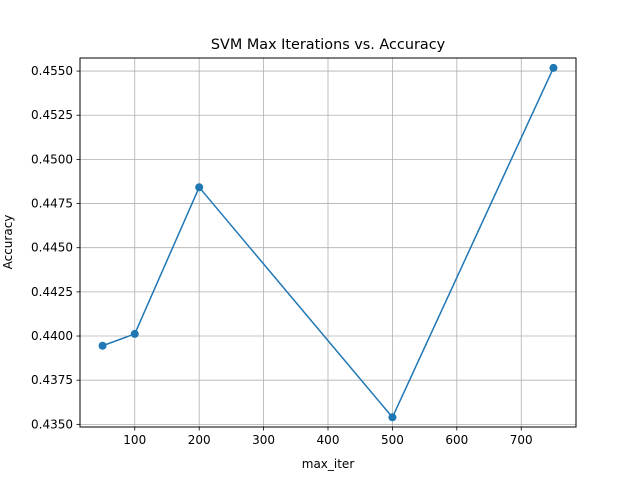 The width and height of the screenshot is (640, 484). I want to click on y-tick-label: 0.4425, so click(52, 292).